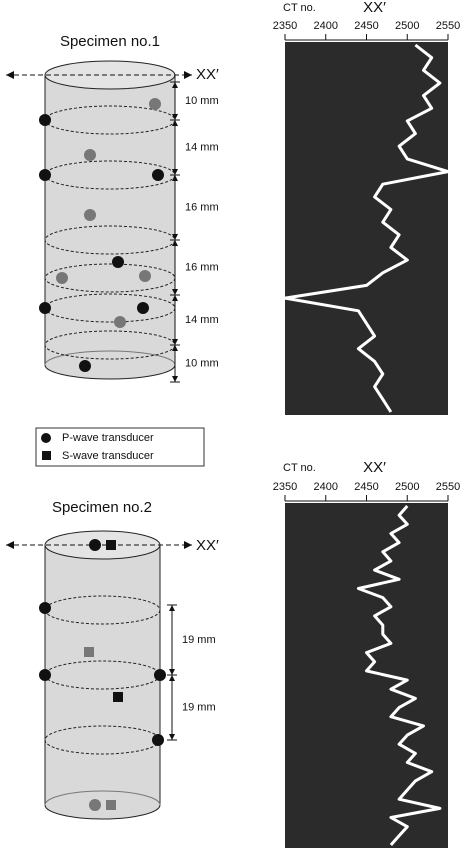 The image size is (474, 852). What do you see at coordinates (102, 507) in the screenshot?
I see `specimen-title: Specimen no.2` at bounding box center [102, 507].